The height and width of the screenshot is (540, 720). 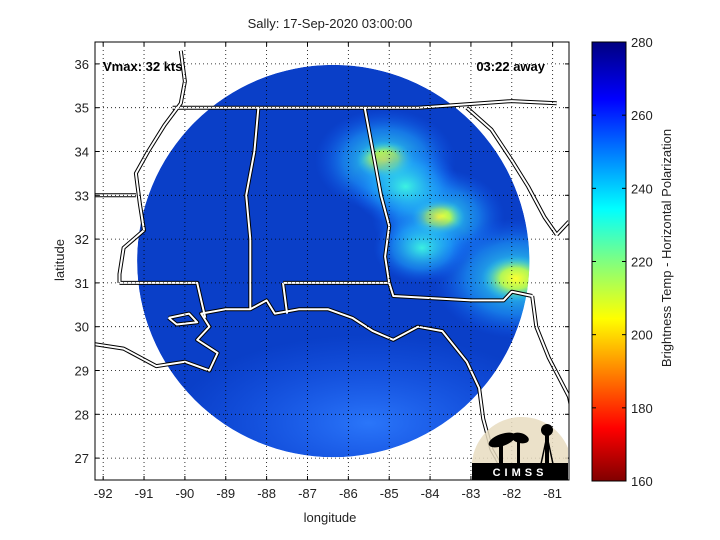 I want to click on y-tick-label: 30, so click(x=82, y=327).